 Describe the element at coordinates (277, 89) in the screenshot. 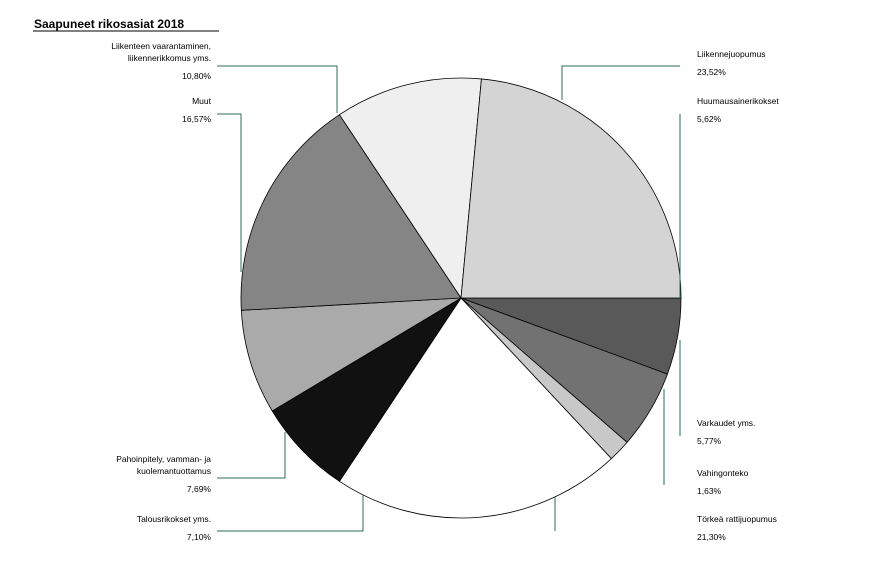

I see `leader-line-liikenteen-vaarantaminen` at that location.